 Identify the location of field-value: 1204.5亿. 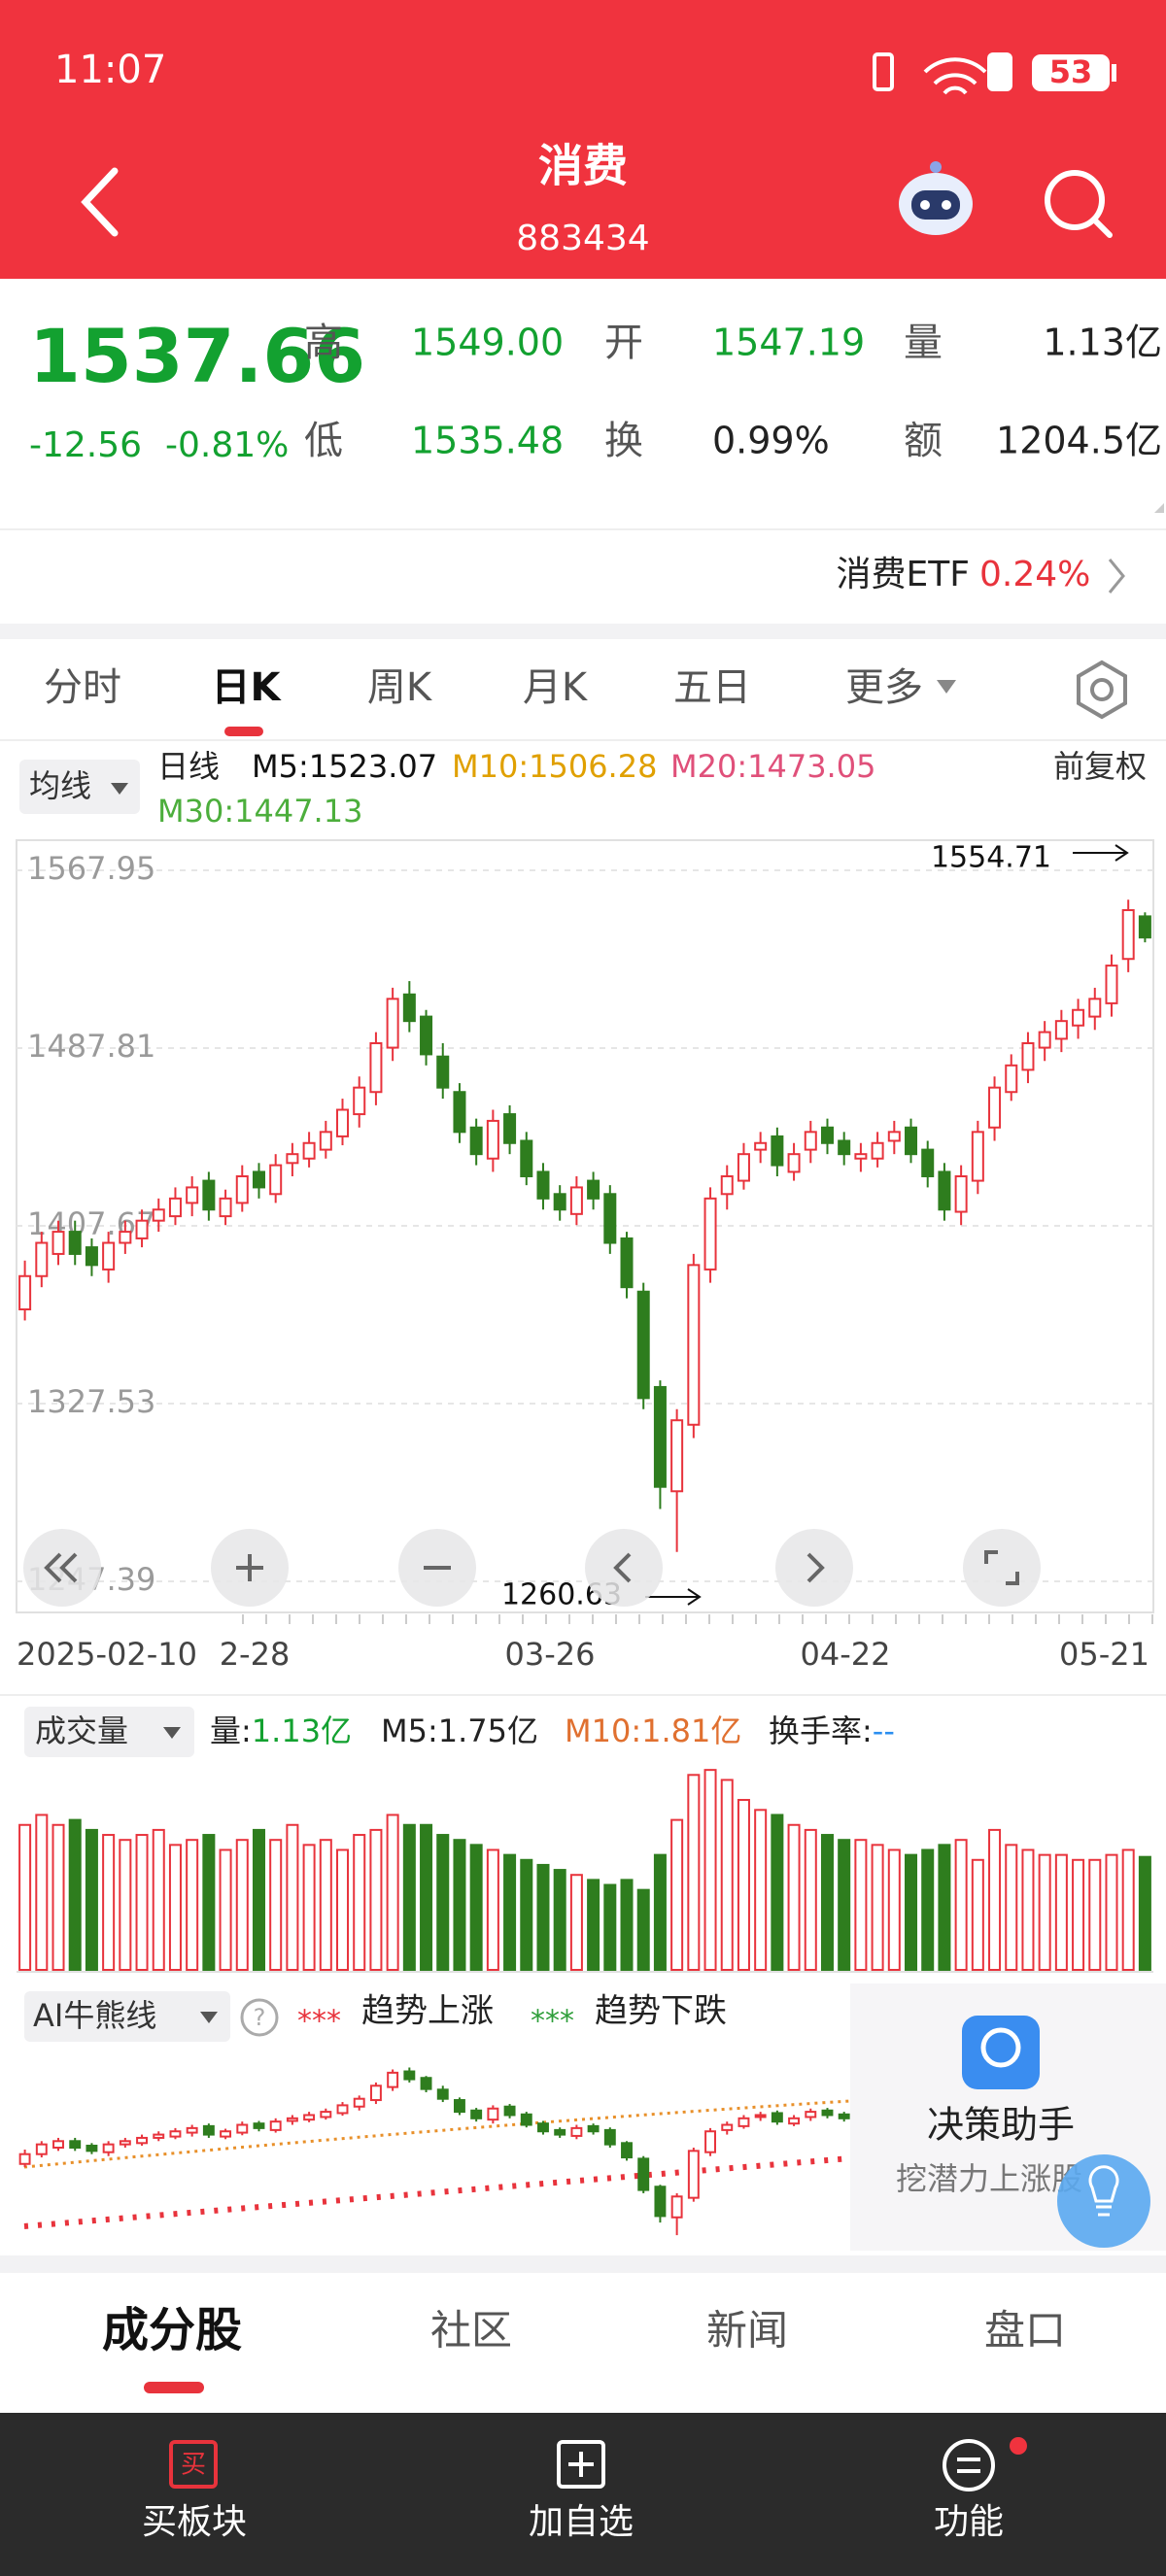
(1079, 441).